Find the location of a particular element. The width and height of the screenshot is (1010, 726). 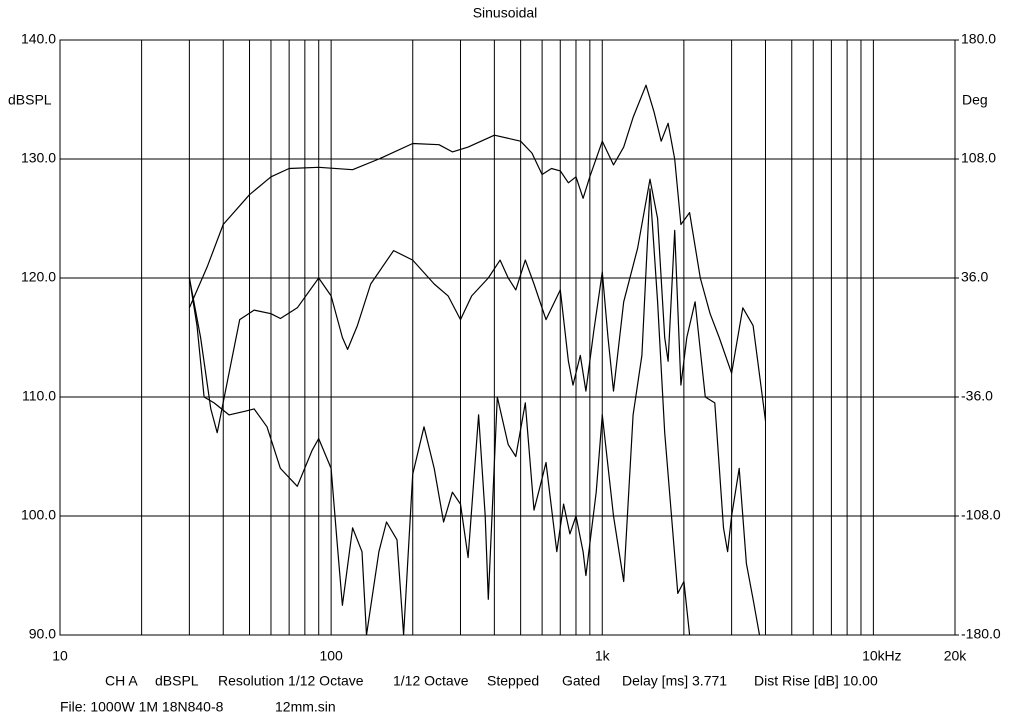

y2-tick-label: -36.0 is located at coordinates (977, 396).